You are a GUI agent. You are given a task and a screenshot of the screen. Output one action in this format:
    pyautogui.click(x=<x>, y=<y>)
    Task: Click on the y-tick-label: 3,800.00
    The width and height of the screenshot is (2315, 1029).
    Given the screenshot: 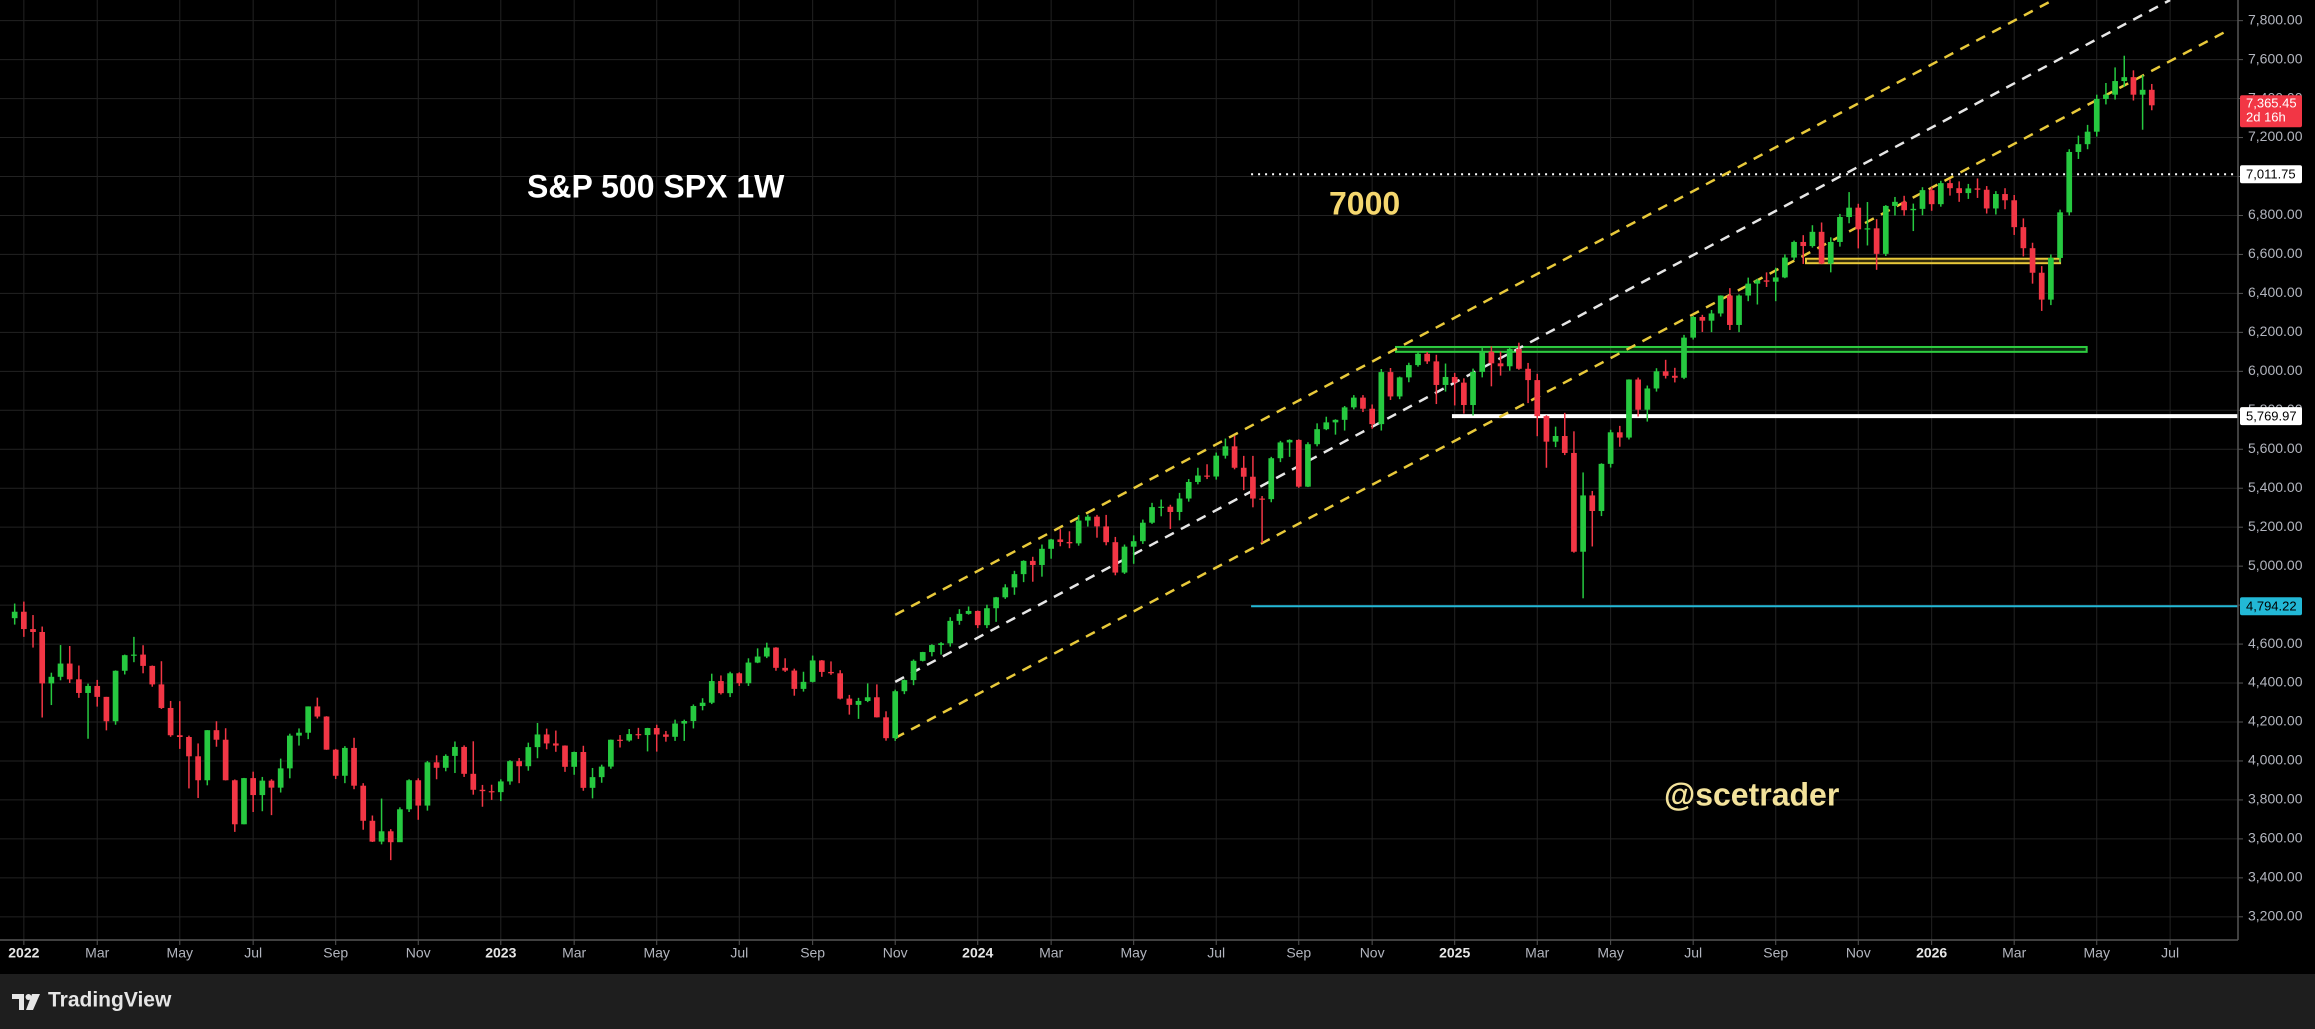 What is the action you would take?
    pyautogui.click(x=2275, y=799)
    